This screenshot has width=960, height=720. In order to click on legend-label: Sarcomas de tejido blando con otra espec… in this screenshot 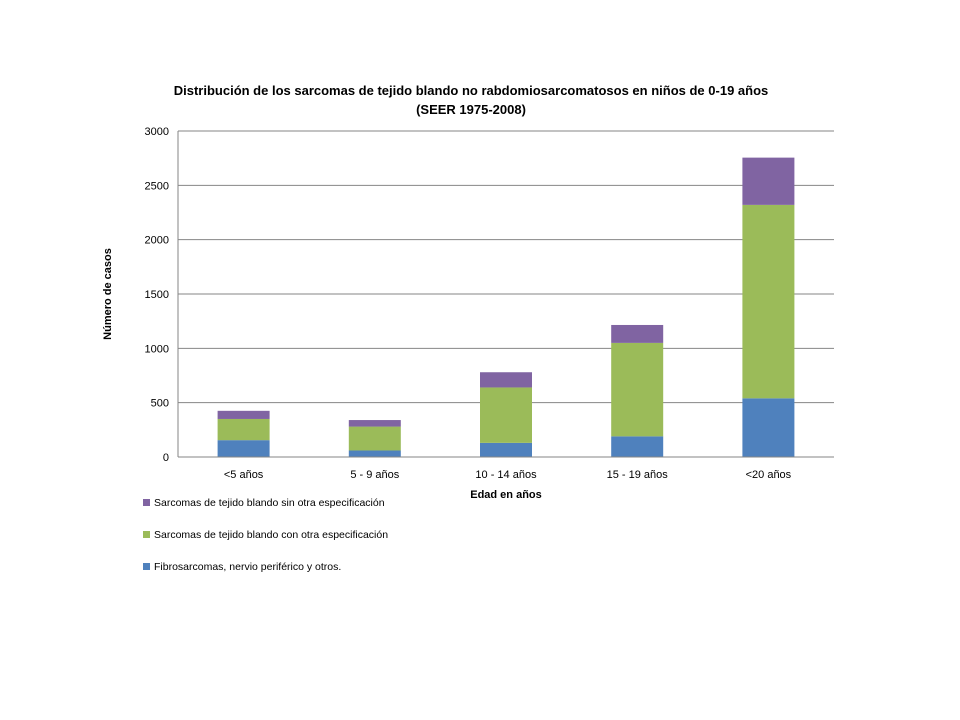, I will do `click(271, 535)`.